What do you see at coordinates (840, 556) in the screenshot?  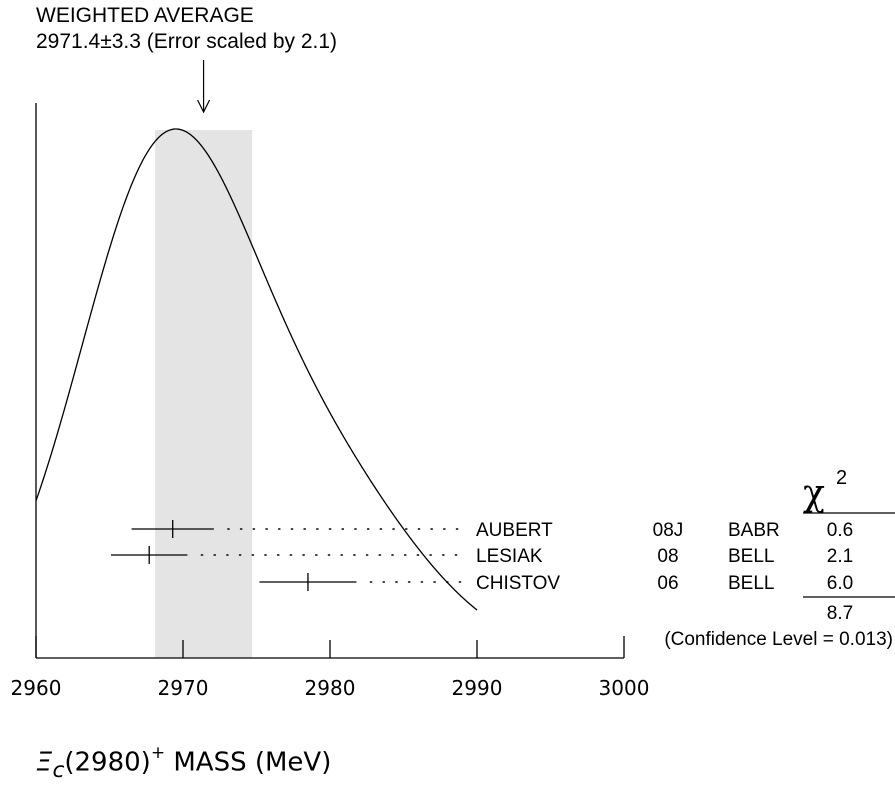 I see `measurement-chi2: 2.1` at bounding box center [840, 556].